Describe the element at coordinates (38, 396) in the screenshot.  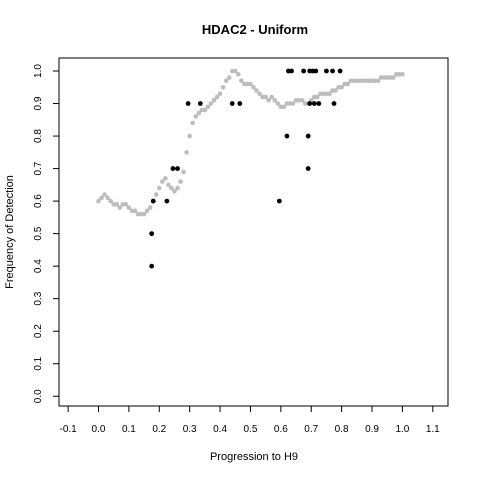
I see `y-tick-label: 0.0` at that location.